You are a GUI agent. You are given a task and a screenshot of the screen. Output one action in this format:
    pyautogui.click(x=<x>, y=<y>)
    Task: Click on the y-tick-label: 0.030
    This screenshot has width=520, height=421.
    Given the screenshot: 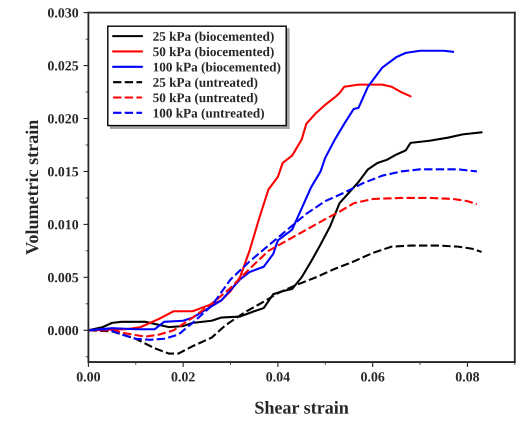 What is the action you would take?
    pyautogui.click(x=63, y=13)
    